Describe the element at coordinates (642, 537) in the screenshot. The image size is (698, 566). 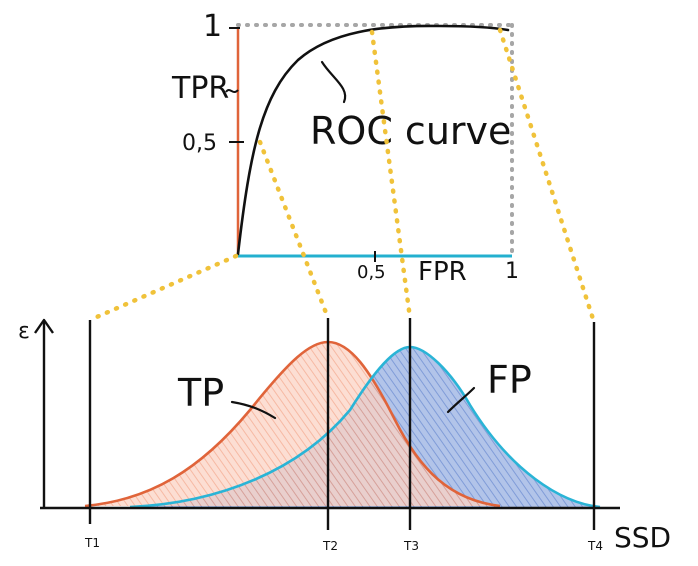
I see `ssd-axis-label: SSD` at that location.